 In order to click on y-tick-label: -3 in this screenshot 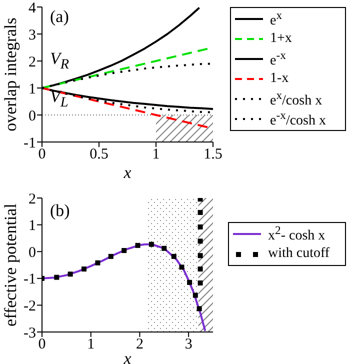, I will do `click(30, 333)`.